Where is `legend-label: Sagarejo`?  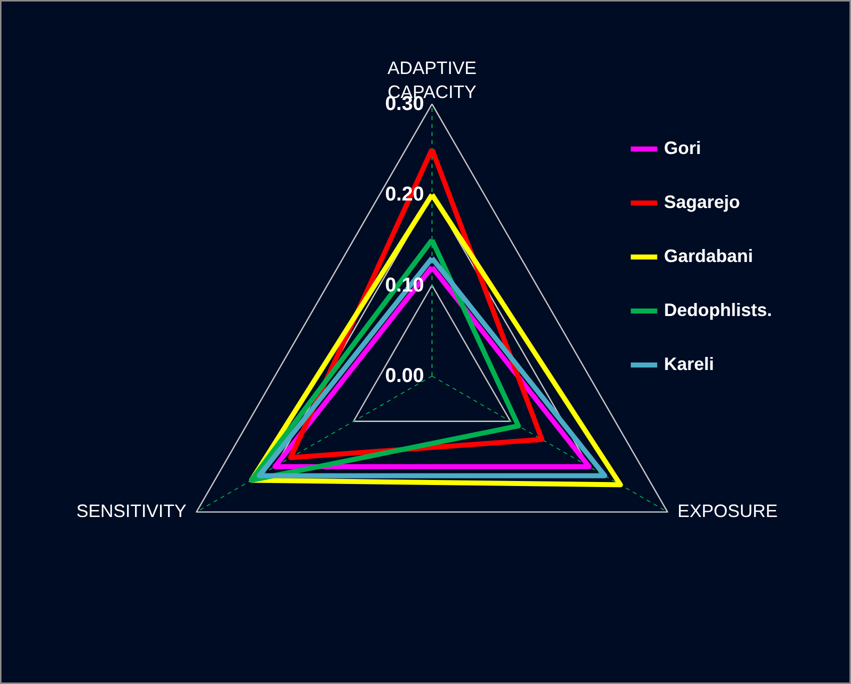
legend-label: Sagarejo is located at coordinates (702, 202).